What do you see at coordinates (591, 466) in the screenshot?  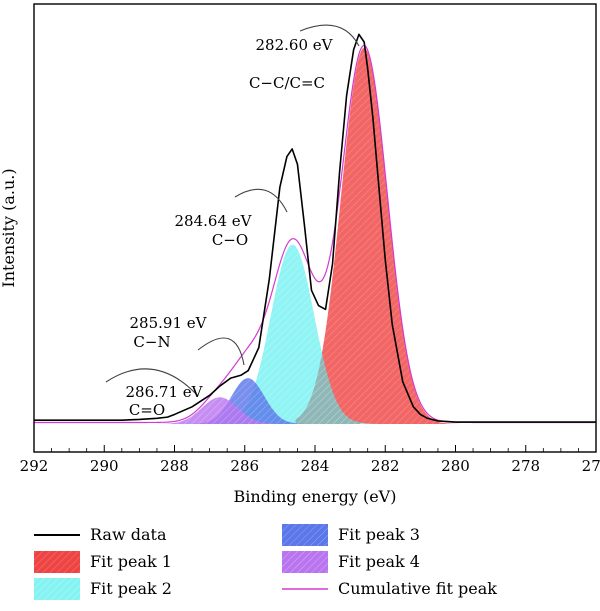 I see `x-tick-label: 276` at bounding box center [591, 466].